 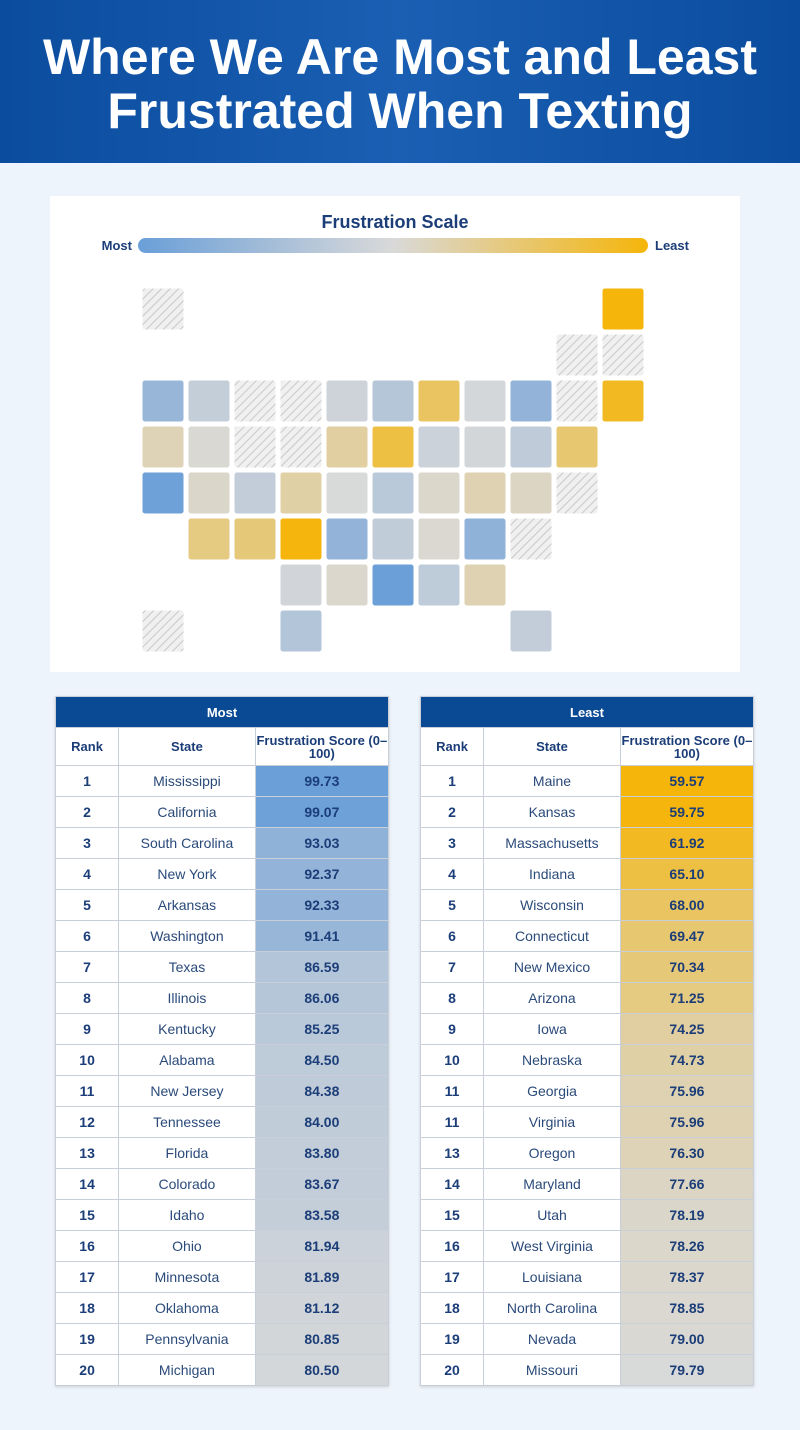 I want to click on row: 5 Arkansas 92.33, so click(x=222, y=905).